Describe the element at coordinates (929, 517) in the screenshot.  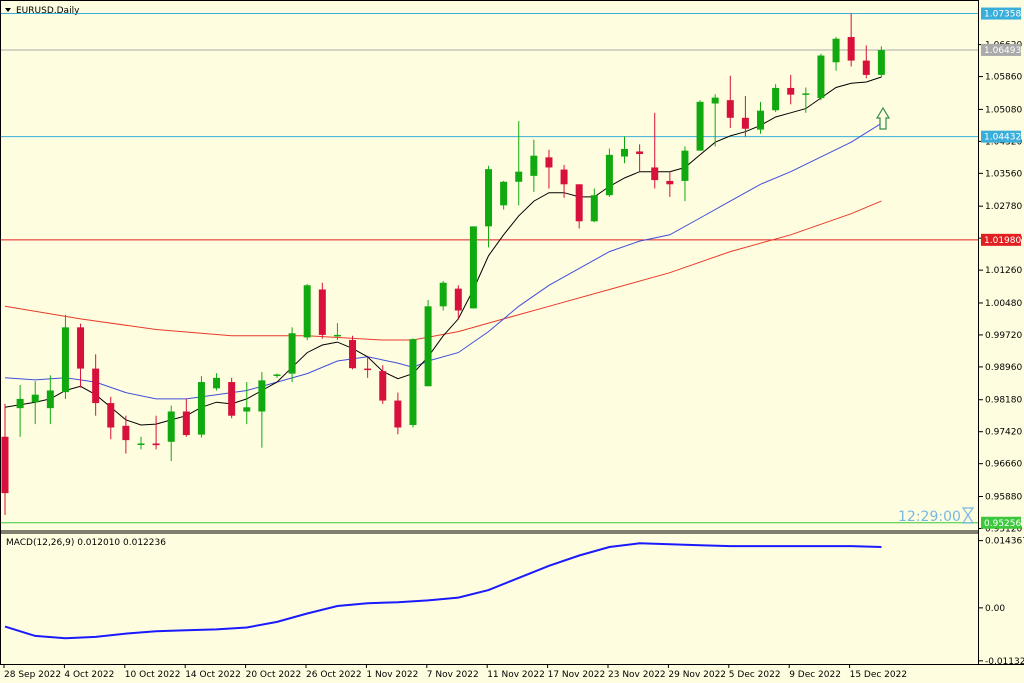
I see `candle-timer: 12:29:00` at that location.